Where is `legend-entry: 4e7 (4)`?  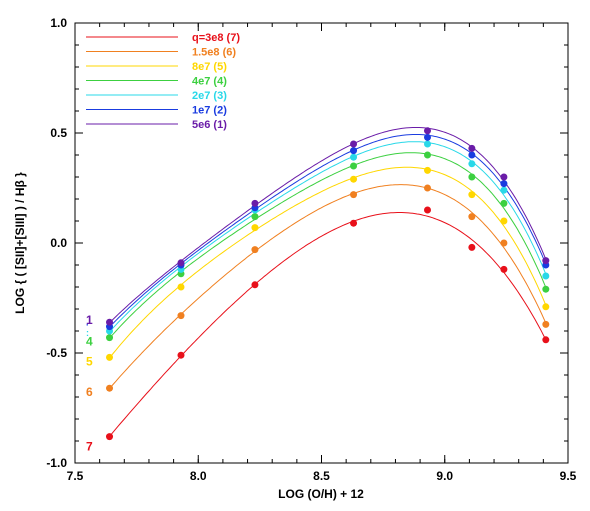
legend-entry: 4e7 (4) is located at coordinates (209, 82).